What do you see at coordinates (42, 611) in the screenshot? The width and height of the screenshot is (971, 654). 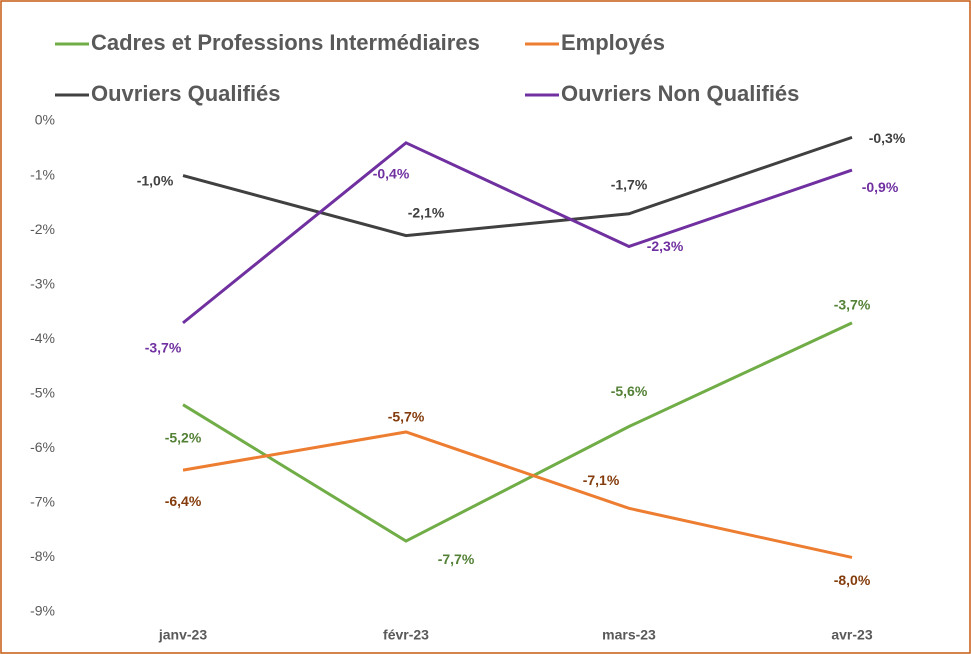 I see `y-tick-label: -9%` at bounding box center [42, 611].